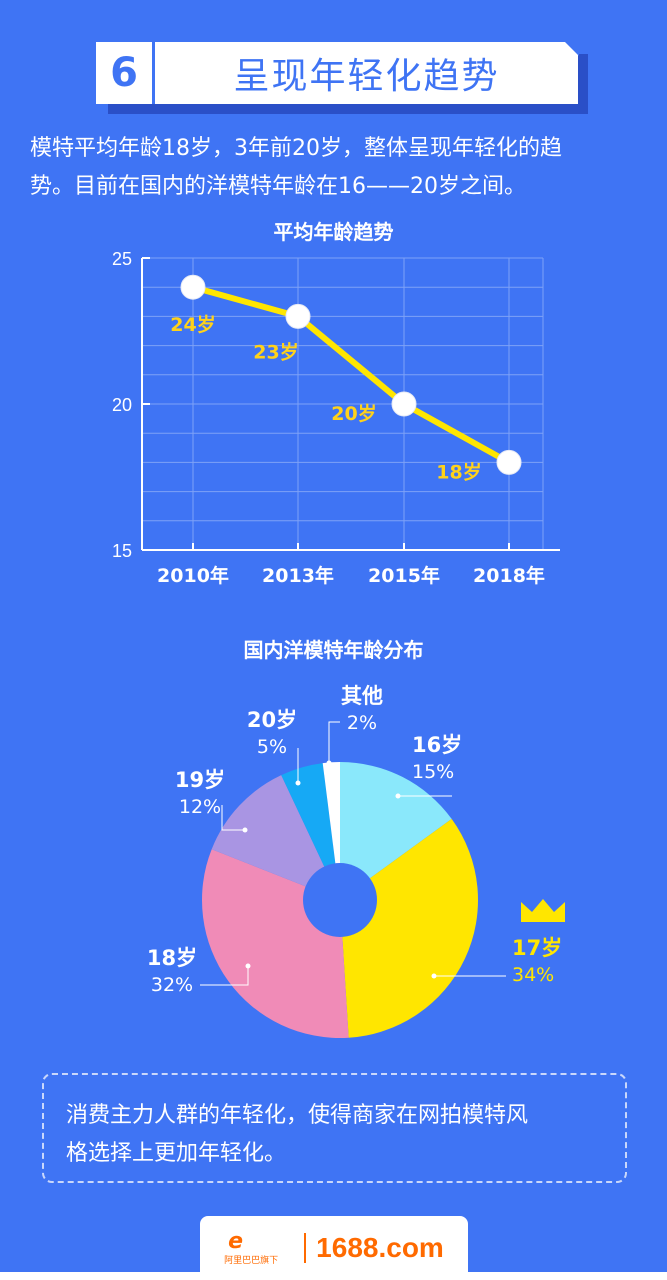 The width and height of the screenshot is (667, 1280). I want to click on series-line, so click(351, 375).